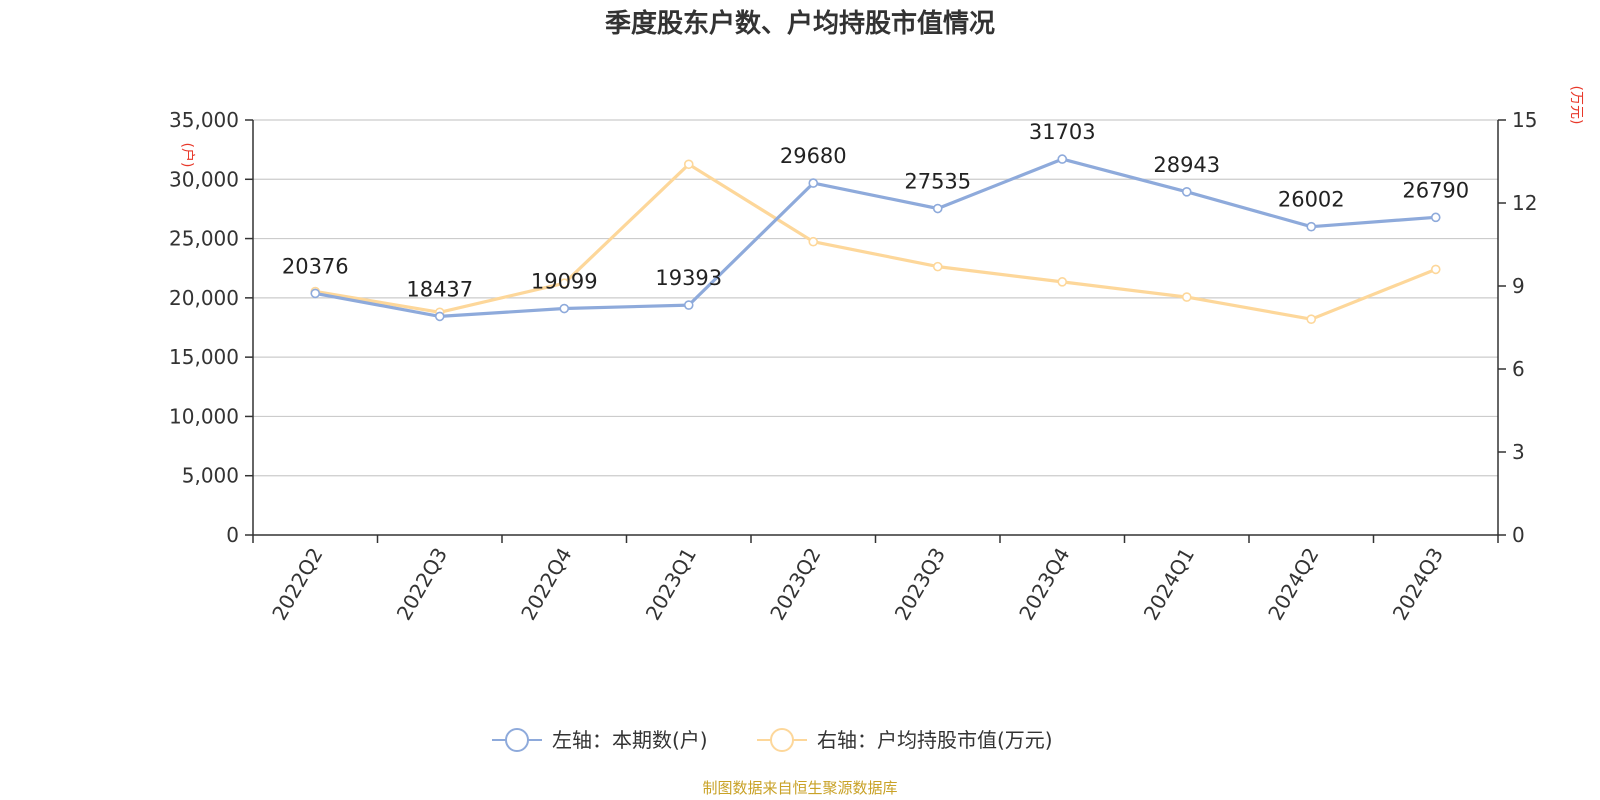  Describe the element at coordinates (813, 156) in the screenshot. I see `data-label: 29680` at that location.